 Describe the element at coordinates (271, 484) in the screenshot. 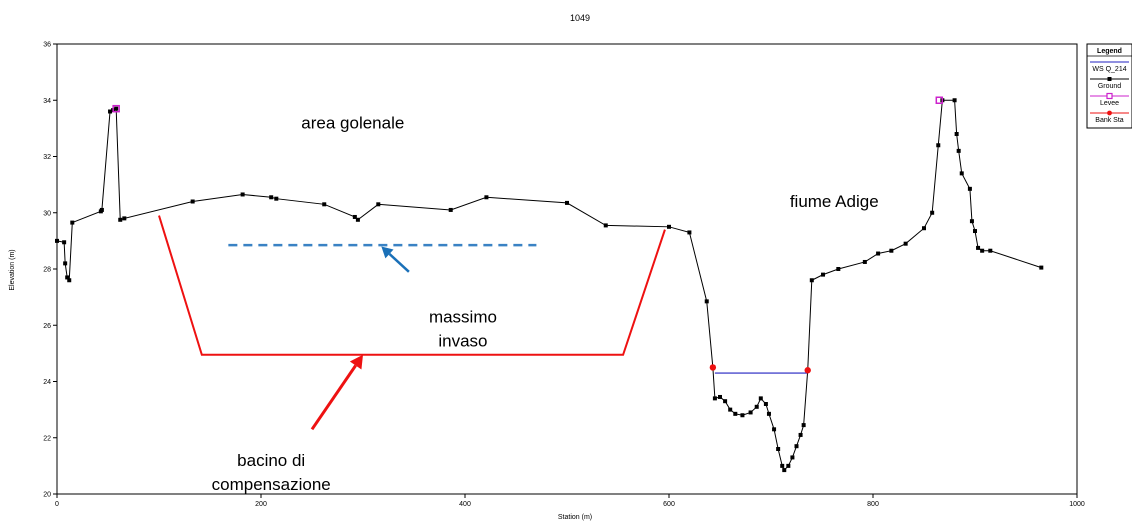

I see `bacino-compensazione-label: compensazione` at that location.